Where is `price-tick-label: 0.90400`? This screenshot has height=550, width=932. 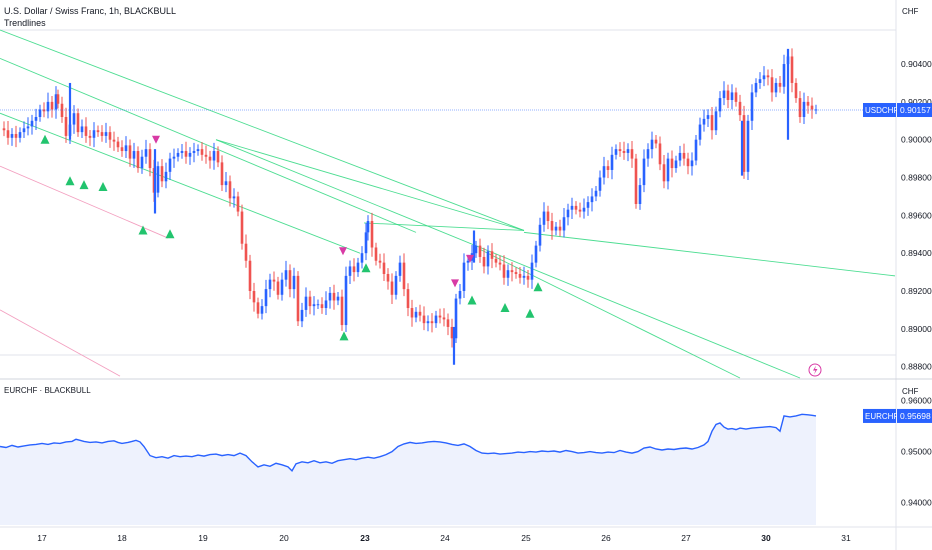 price-tick-label: 0.90400 is located at coordinates (916, 64).